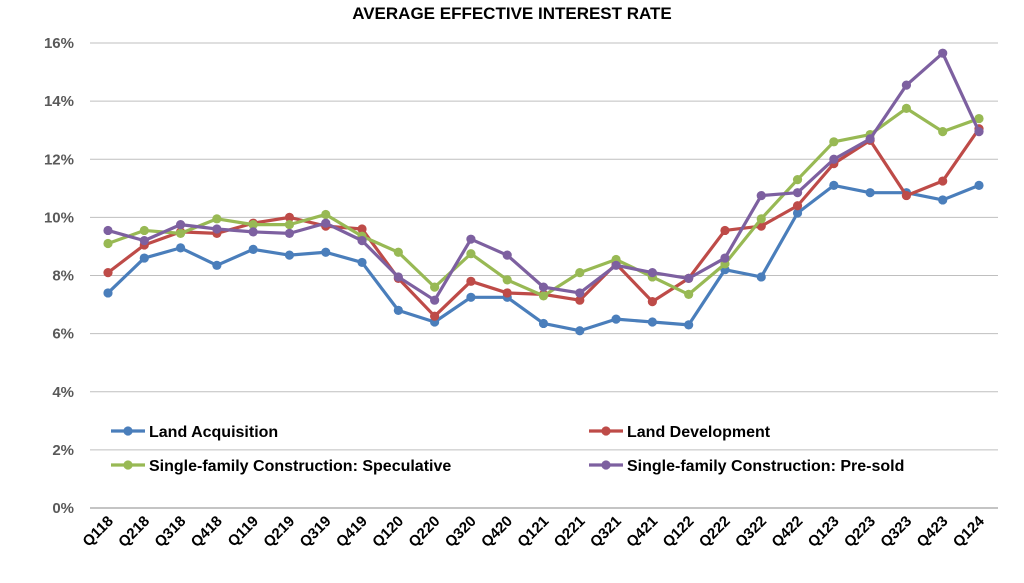 The width and height of the screenshot is (1024, 583). I want to click on x-tick-label: Q118, so click(97, 531).